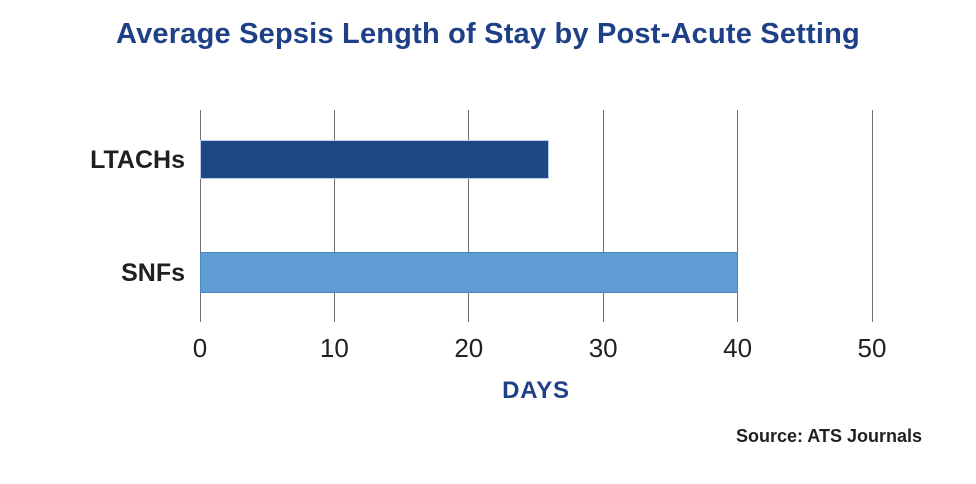  What do you see at coordinates (469, 348) in the screenshot?
I see `x-tick-label: 20` at bounding box center [469, 348].